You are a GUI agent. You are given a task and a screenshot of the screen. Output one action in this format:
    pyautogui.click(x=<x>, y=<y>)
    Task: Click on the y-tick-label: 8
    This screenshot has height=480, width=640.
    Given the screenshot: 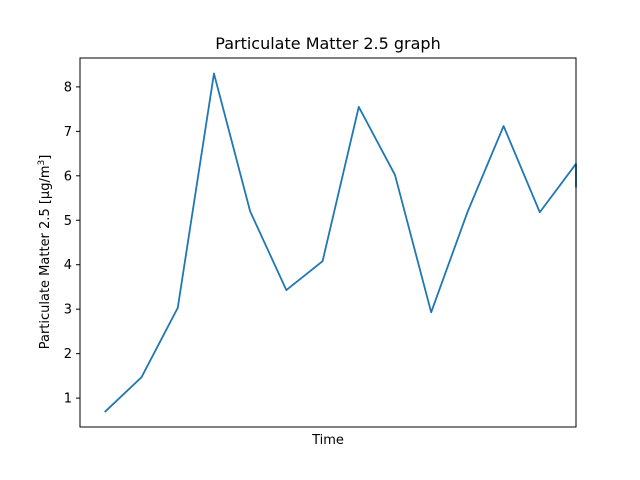 What is the action you would take?
    pyautogui.click(x=68, y=87)
    